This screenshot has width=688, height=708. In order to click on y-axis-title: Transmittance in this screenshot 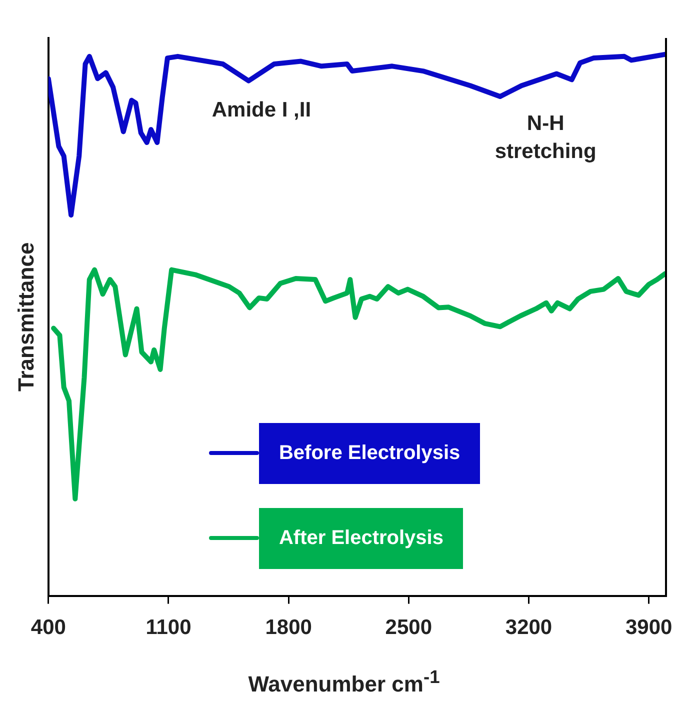, I will do `click(25, 317)`.